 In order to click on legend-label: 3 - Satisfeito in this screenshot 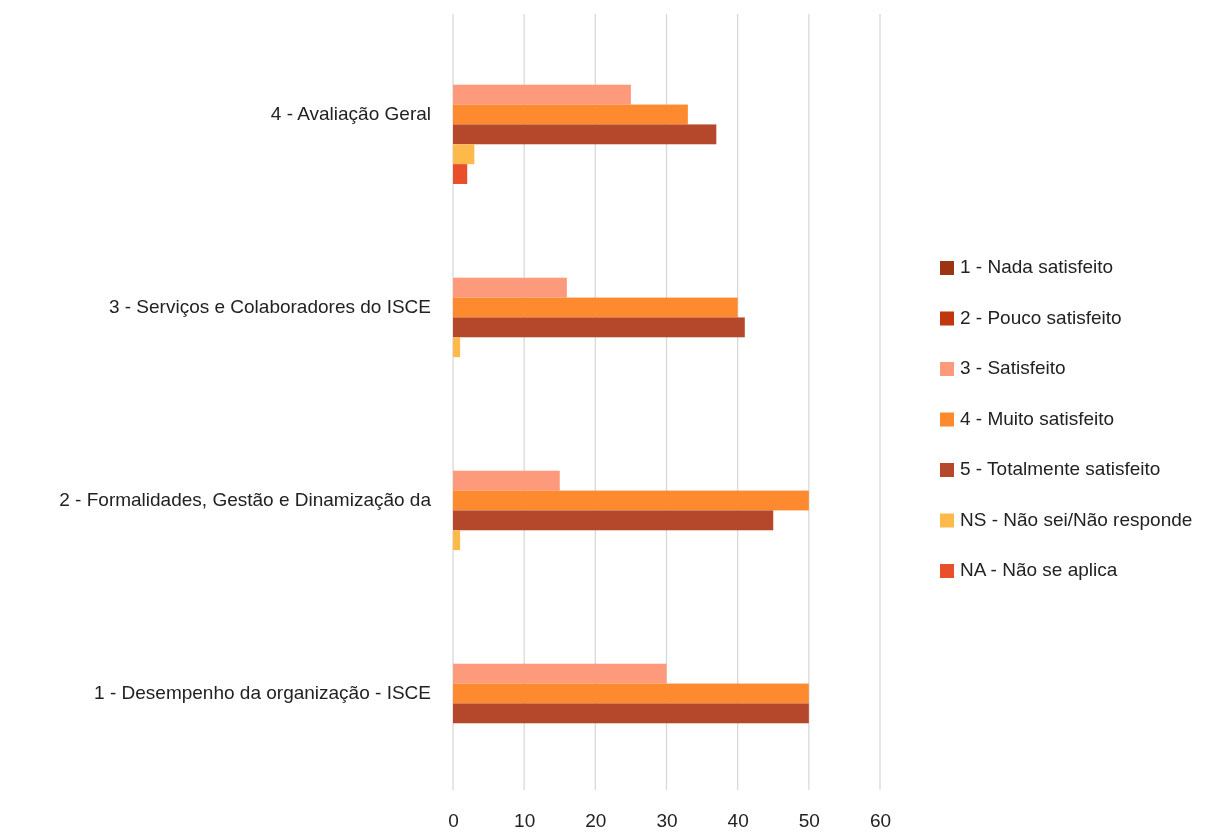, I will do `click(1013, 368)`.